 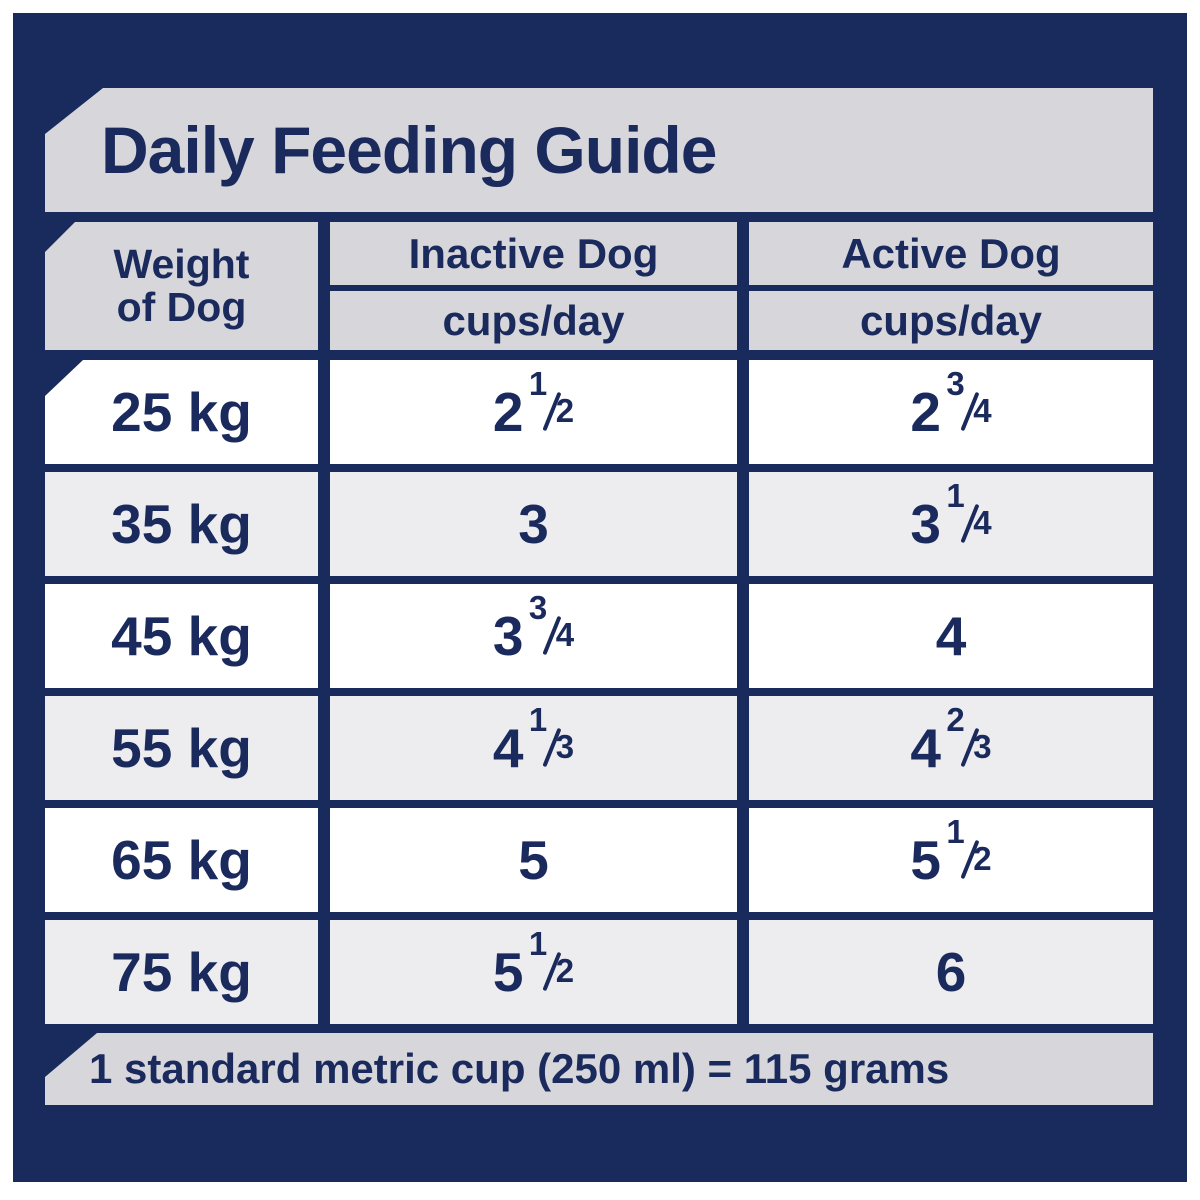 What do you see at coordinates (181, 412) in the screenshot?
I see `weight-cell: 25 kg` at bounding box center [181, 412].